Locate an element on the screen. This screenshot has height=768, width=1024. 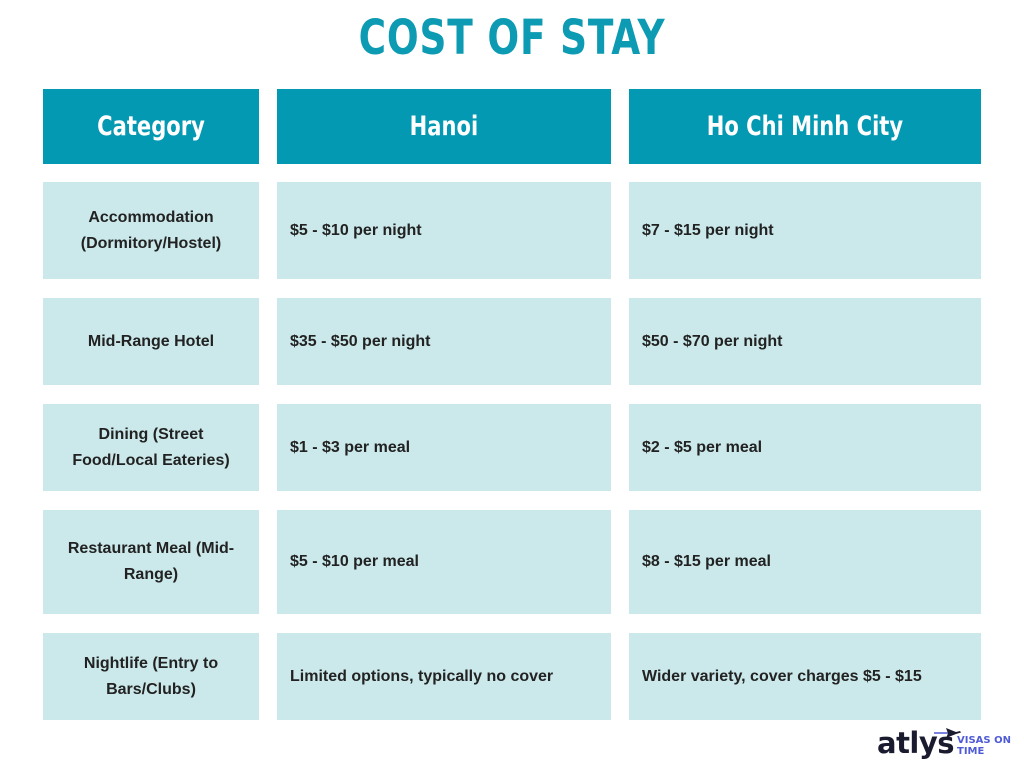
category-line: (Dormitory/Hostel) is located at coordinates (151, 243).